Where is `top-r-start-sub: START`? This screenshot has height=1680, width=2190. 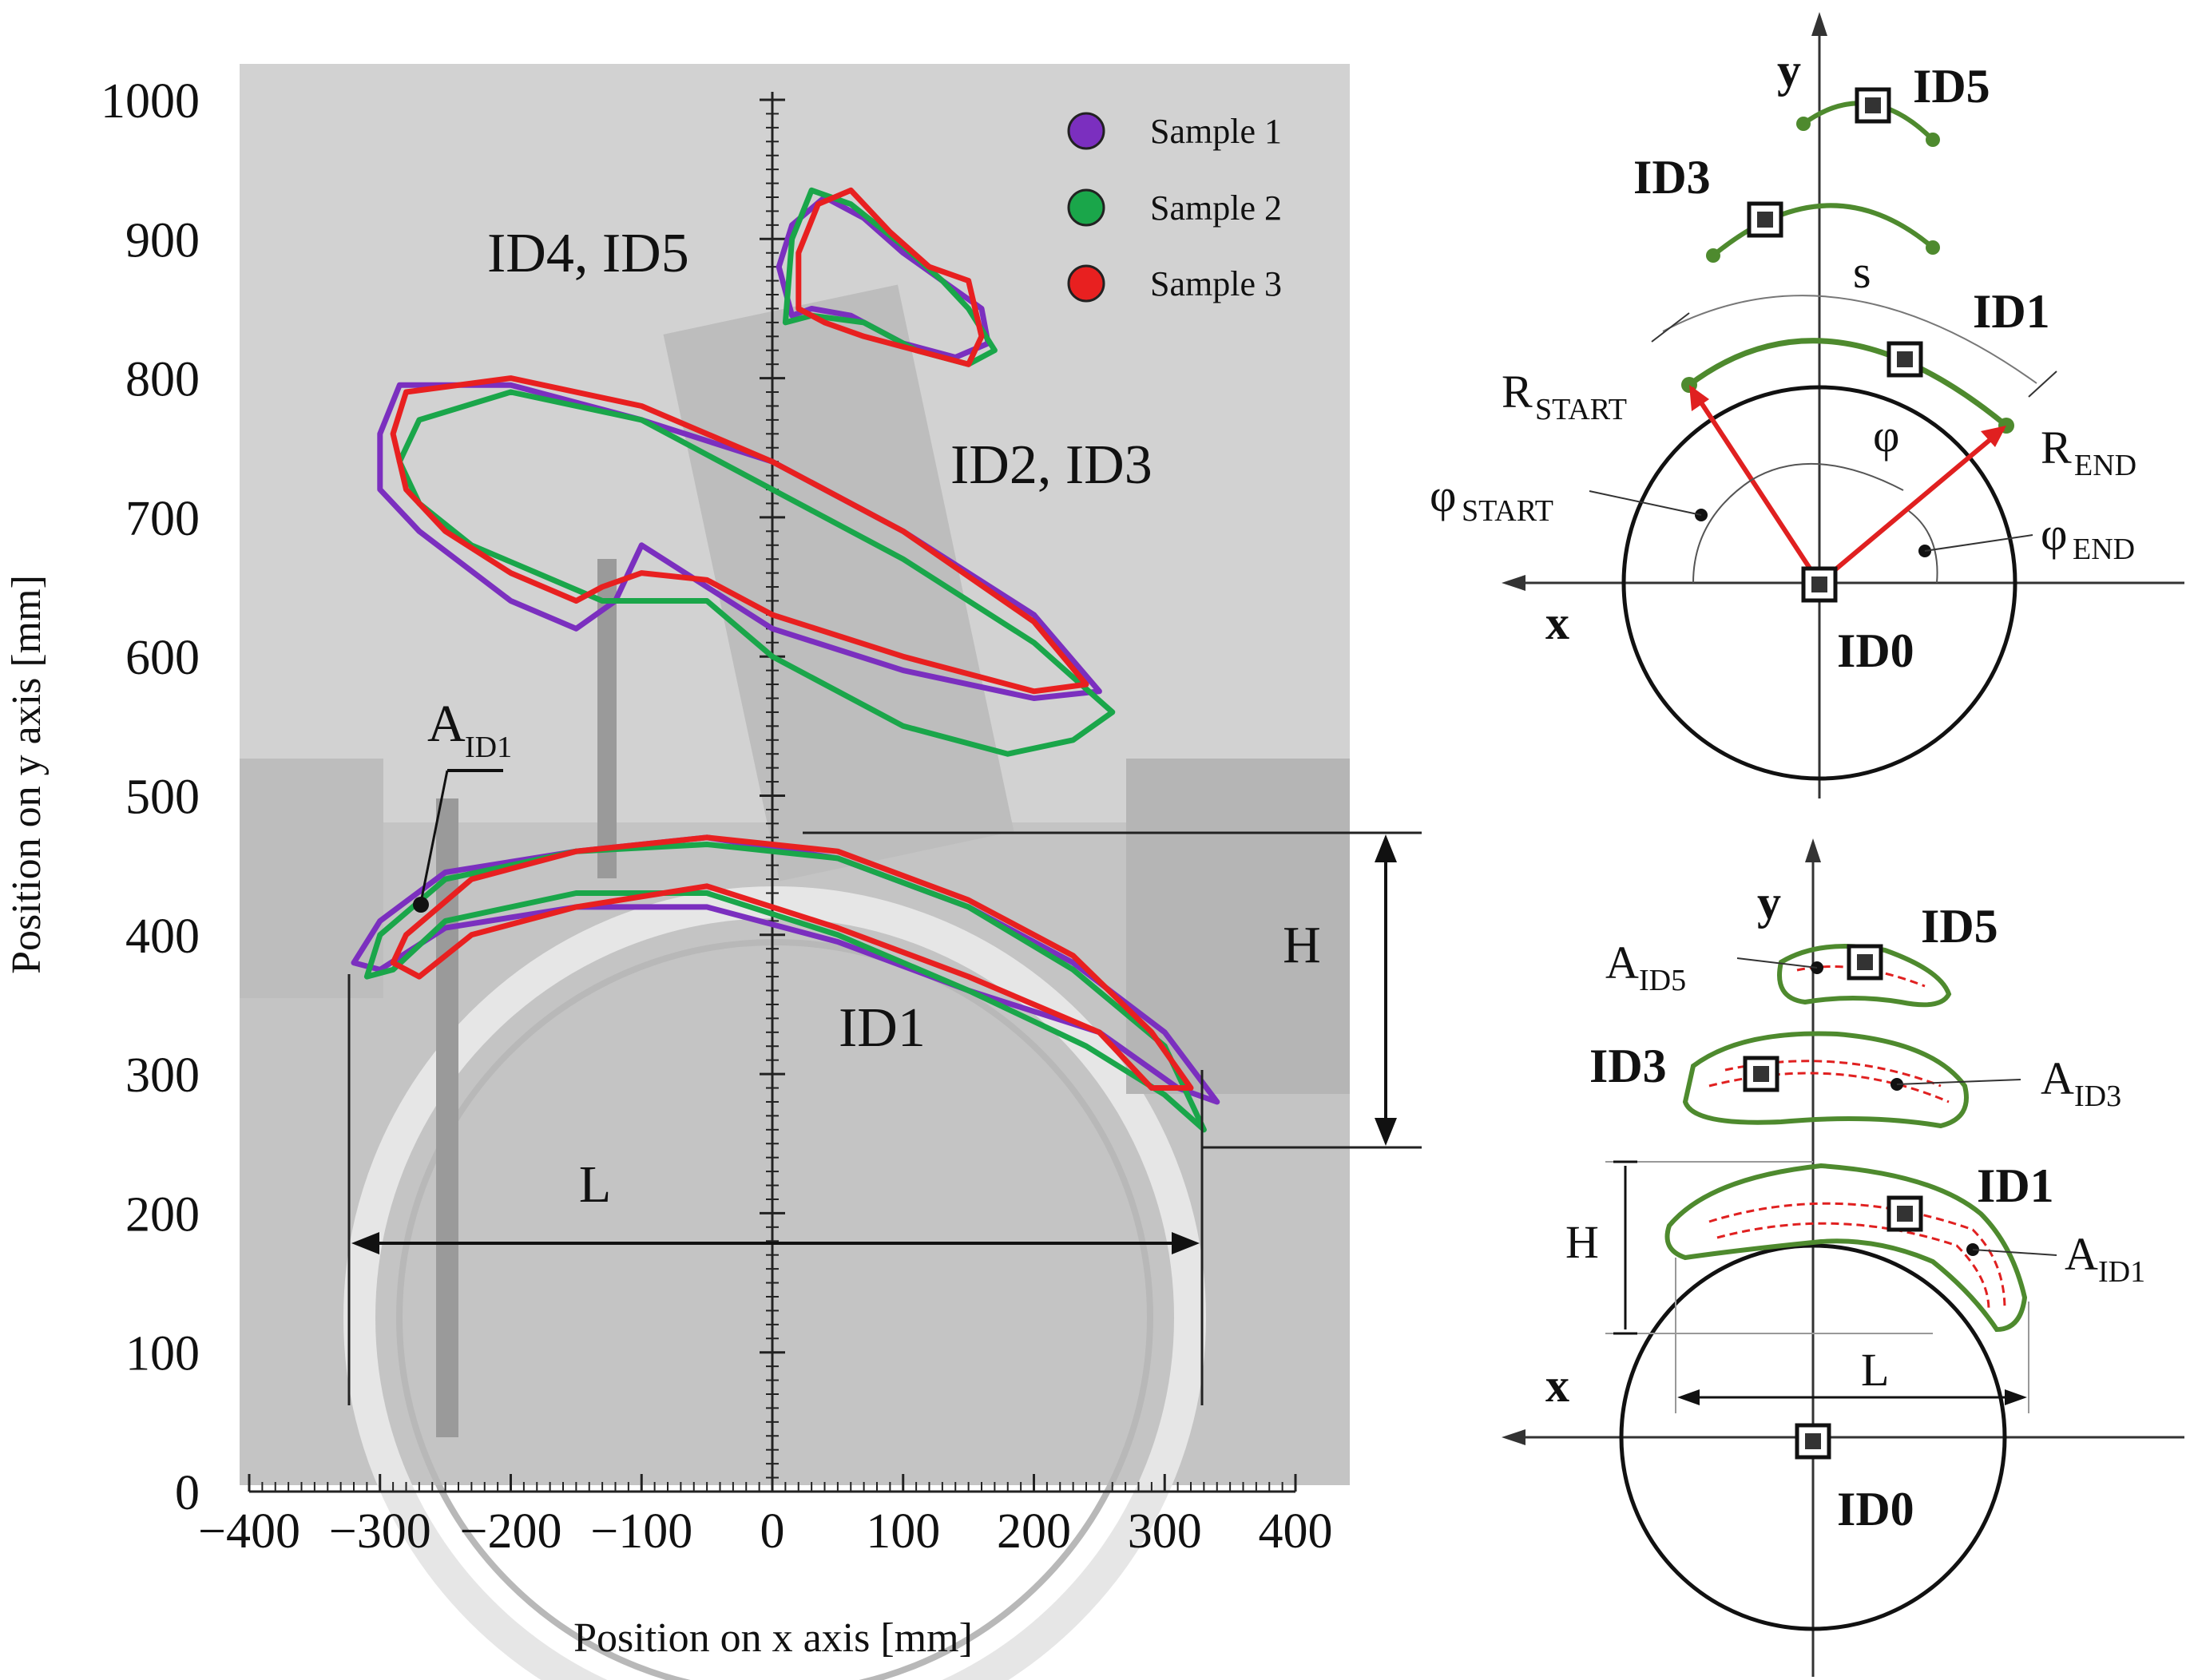
top-r-start-sub: START is located at coordinates (1581, 410).